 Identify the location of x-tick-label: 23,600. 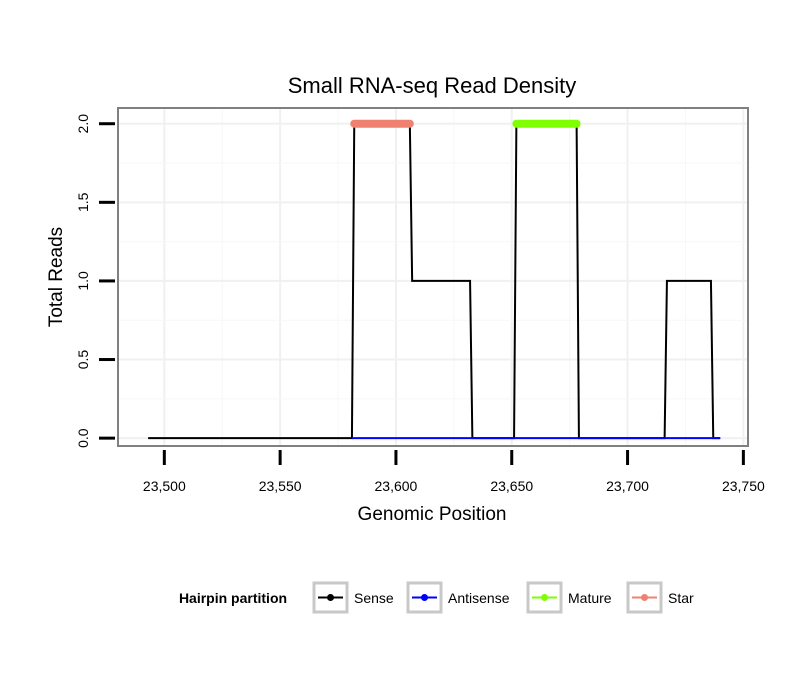
(396, 486).